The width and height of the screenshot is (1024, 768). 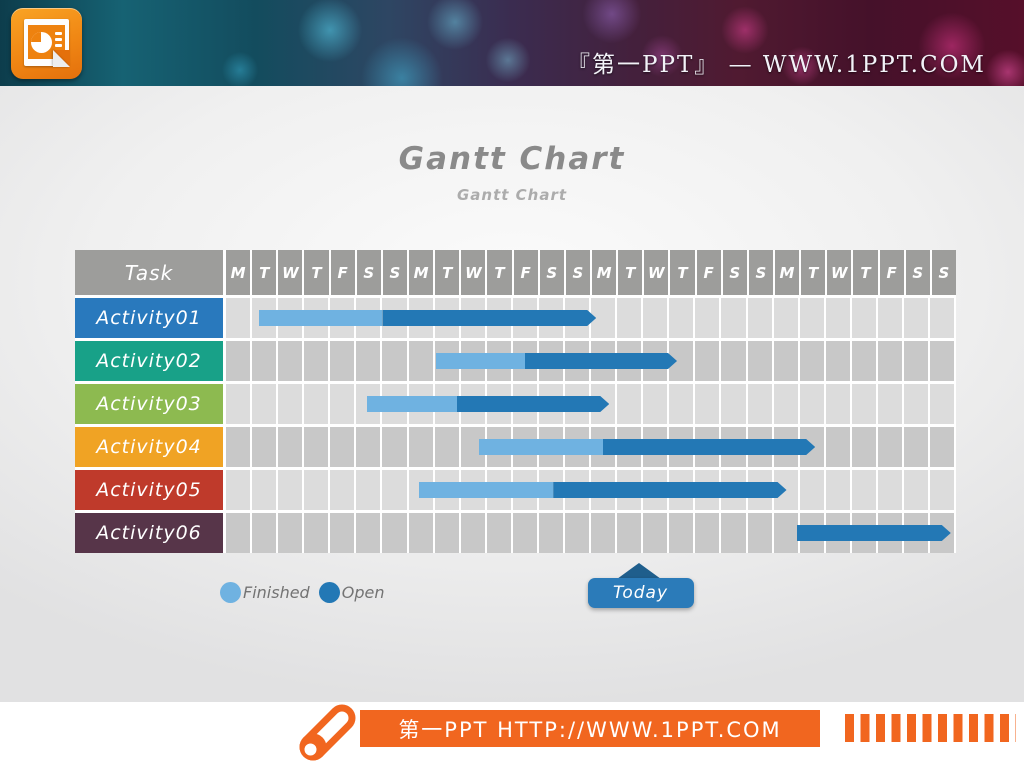 I want to click on title-block: Gantt Chart Gantt Chart, so click(x=512, y=172).